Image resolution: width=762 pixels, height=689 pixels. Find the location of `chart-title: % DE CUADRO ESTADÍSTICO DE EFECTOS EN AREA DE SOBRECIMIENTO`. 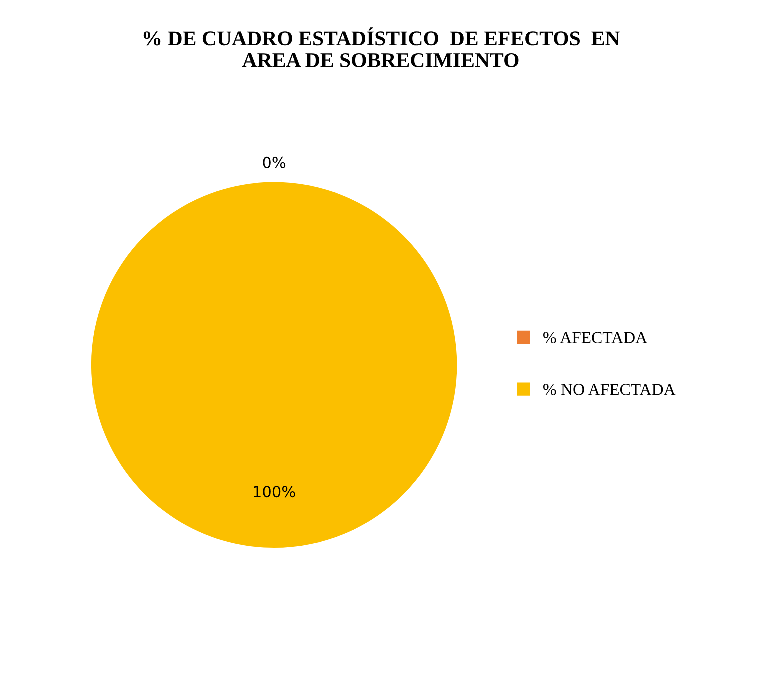

chart-title: % DE CUADRO ESTADÍSTICO DE EFECTOS EN AREA DE SOBRECIMIENTO is located at coordinates (382, 48).